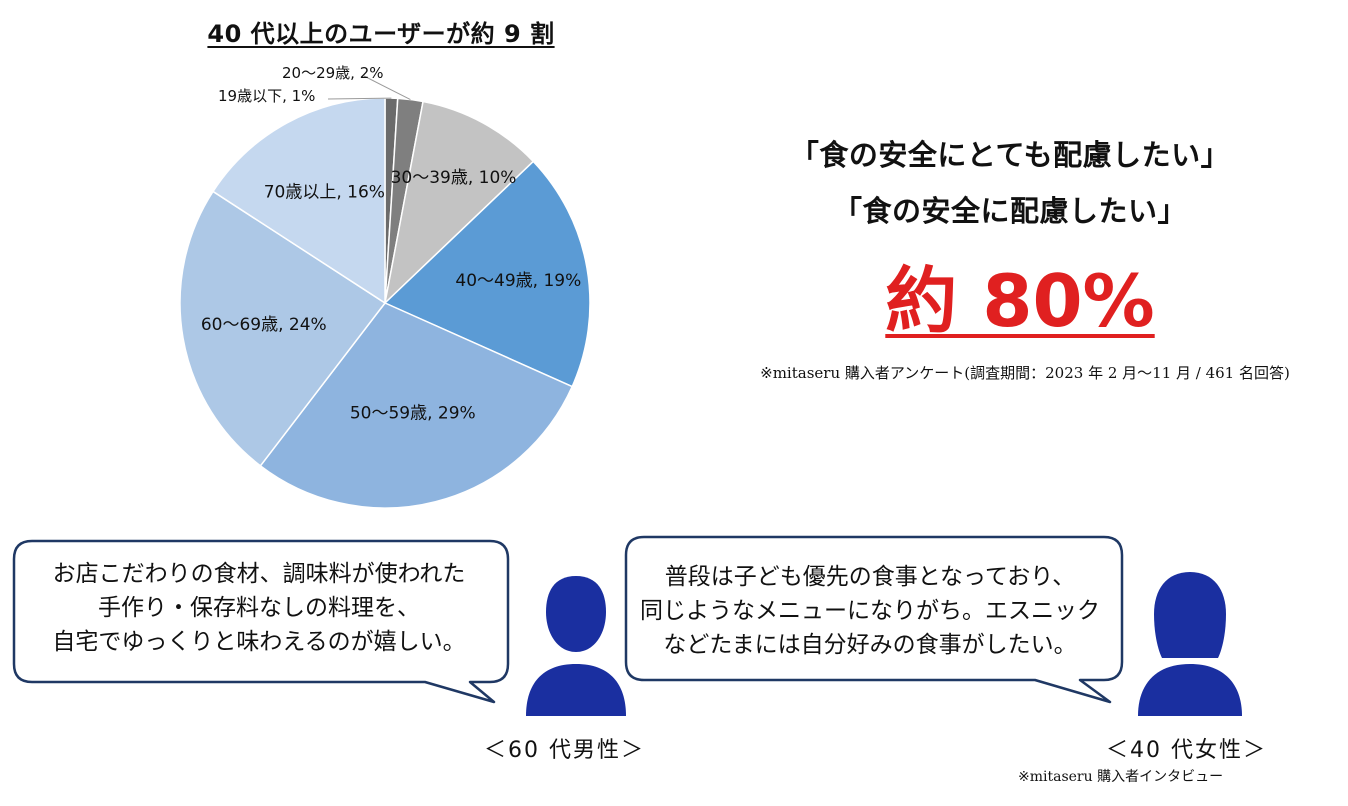  Describe the element at coordinates (454, 178) in the screenshot. I see `pie-data-label: 30～39歳, 10%` at that location.